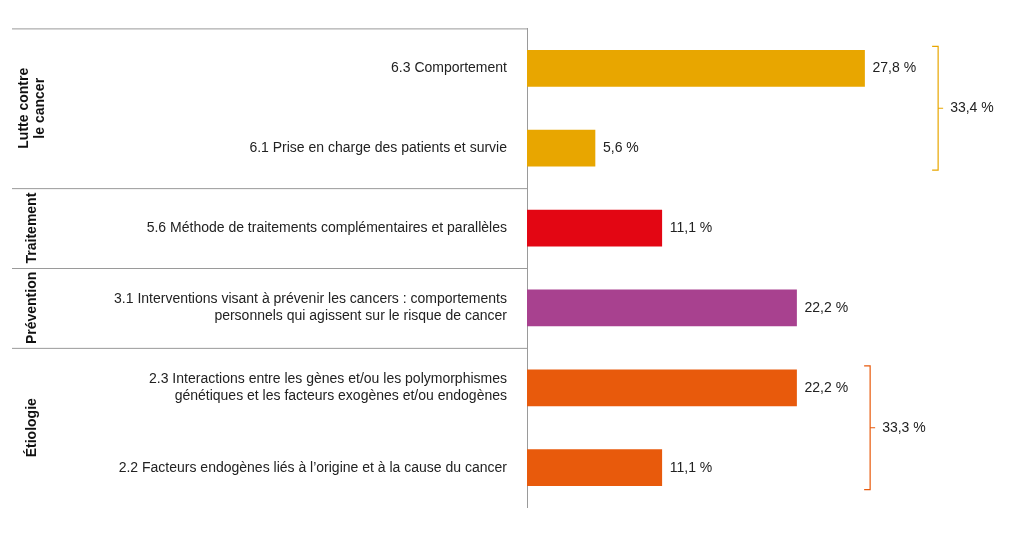  I want to click on y-tick-label: 6.3 Comportement, so click(449, 67).